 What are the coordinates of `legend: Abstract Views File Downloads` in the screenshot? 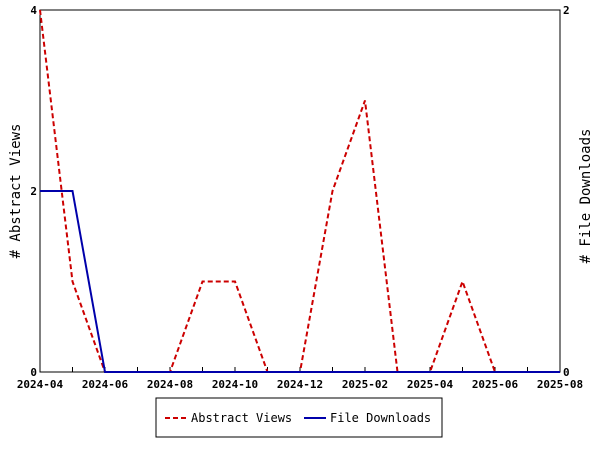 It's located at (299, 417).